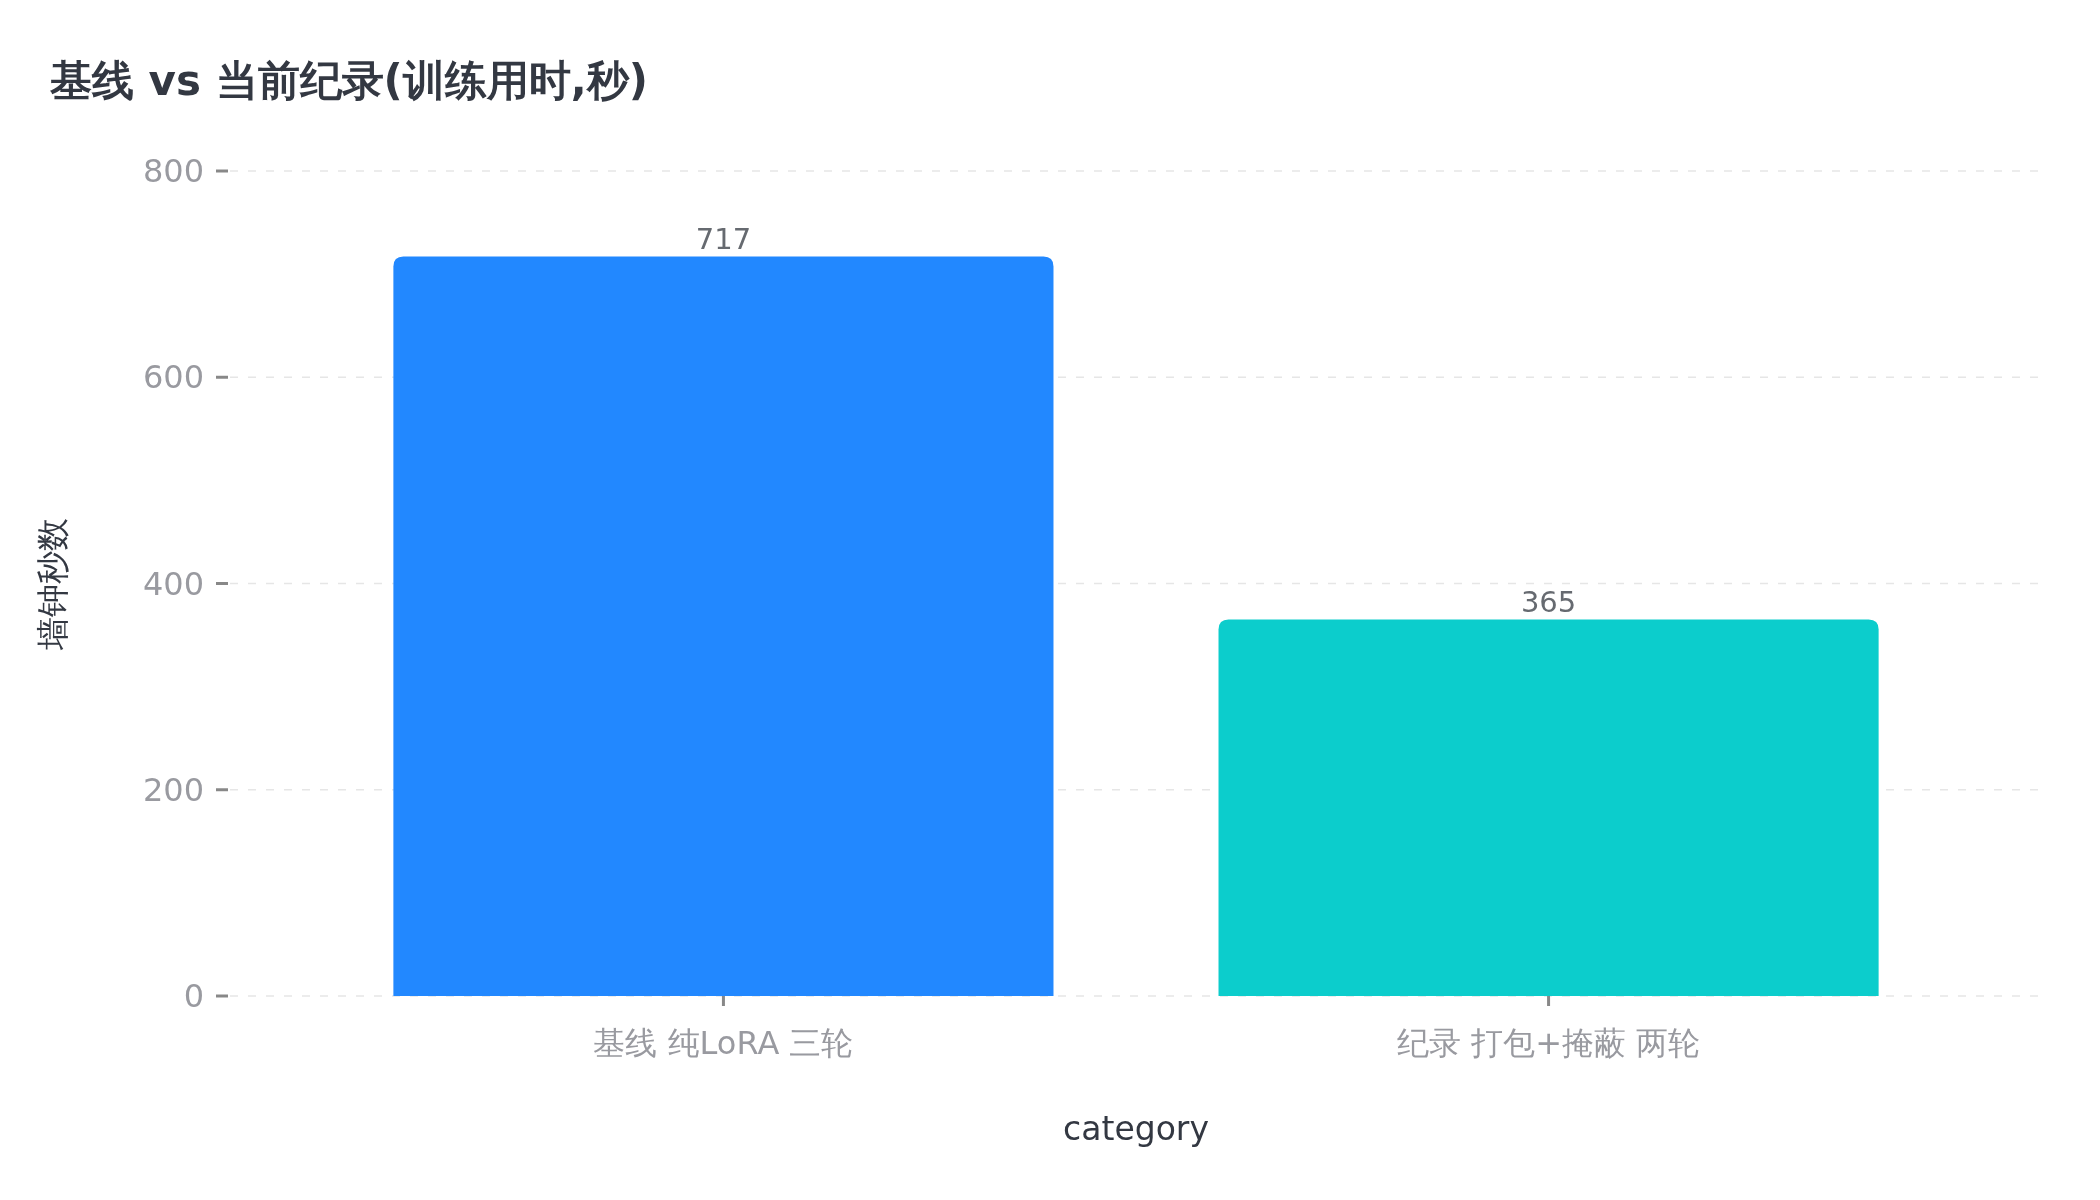  What do you see at coordinates (1549, 1043) in the screenshot?
I see `xtick: 纪录 打包+掩蔽 两轮` at bounding box center [1549, 1043].